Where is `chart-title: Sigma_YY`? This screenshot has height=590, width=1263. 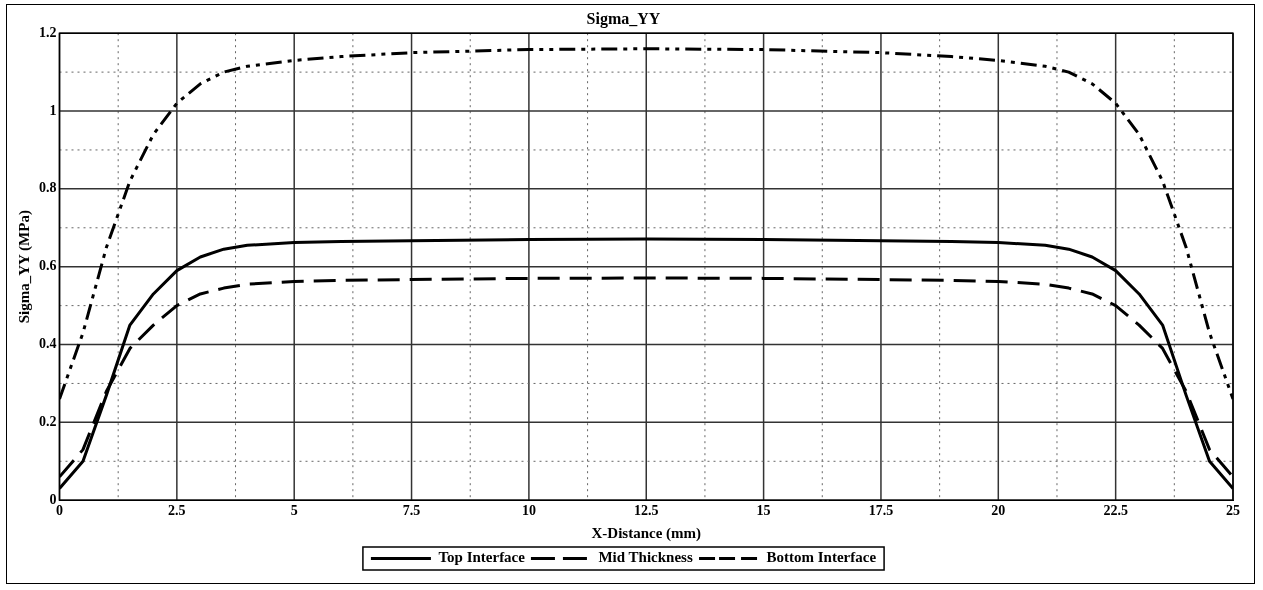
chart-title: Sigma_YY is located at coordinates (623, 18).